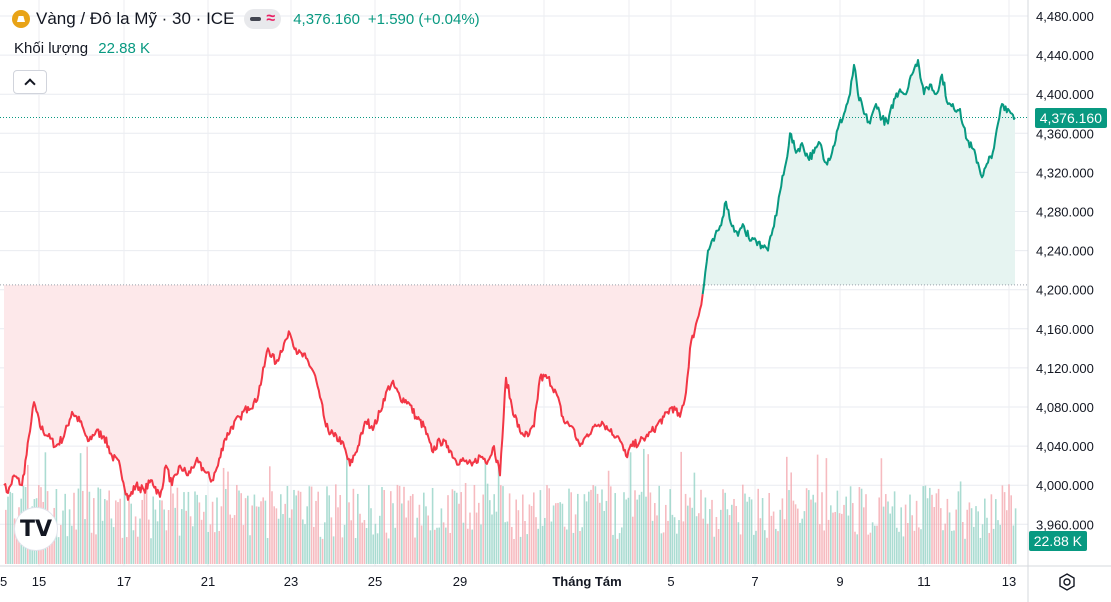 The image size is (1111, 602). I want to click on x-tick-label: 11, so click(924, 581).